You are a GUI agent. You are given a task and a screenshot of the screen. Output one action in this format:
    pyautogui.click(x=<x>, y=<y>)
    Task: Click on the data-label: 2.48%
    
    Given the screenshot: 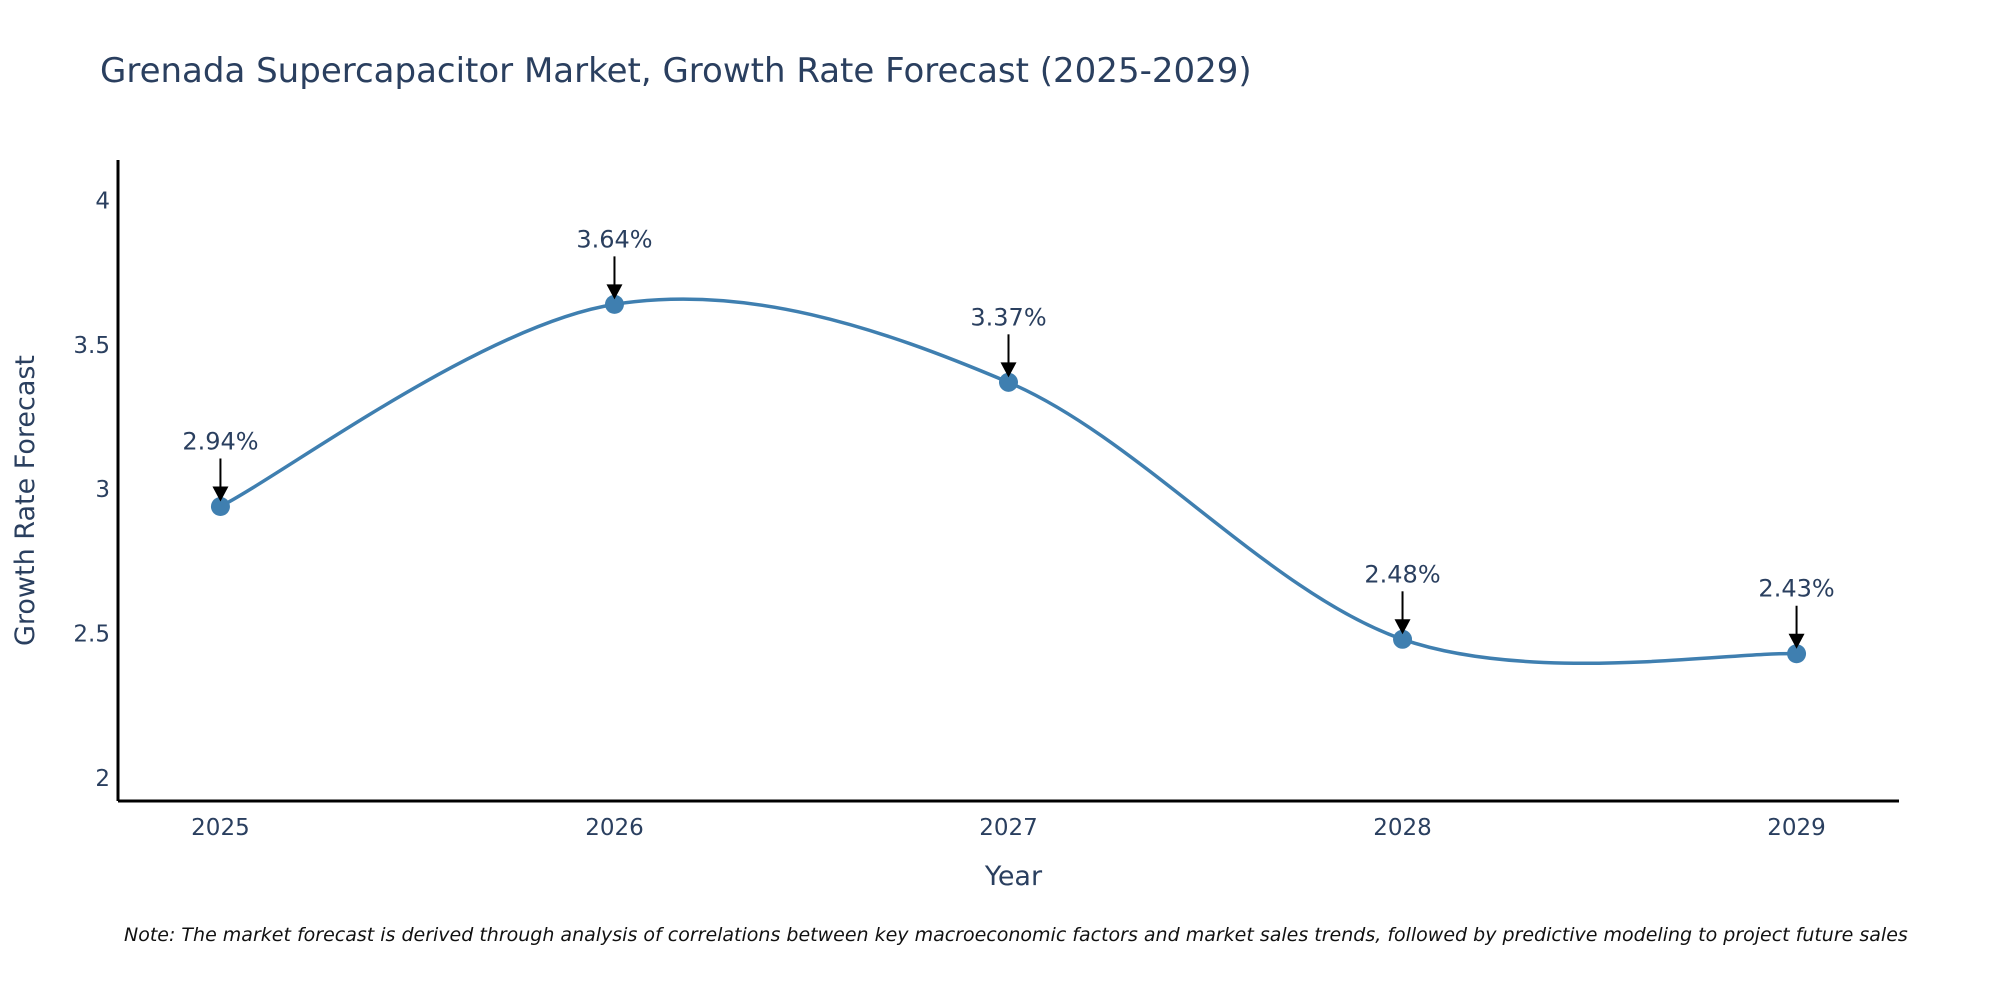 What is the action you would take?
    pyautogui.click(x=1402, y=574)
    